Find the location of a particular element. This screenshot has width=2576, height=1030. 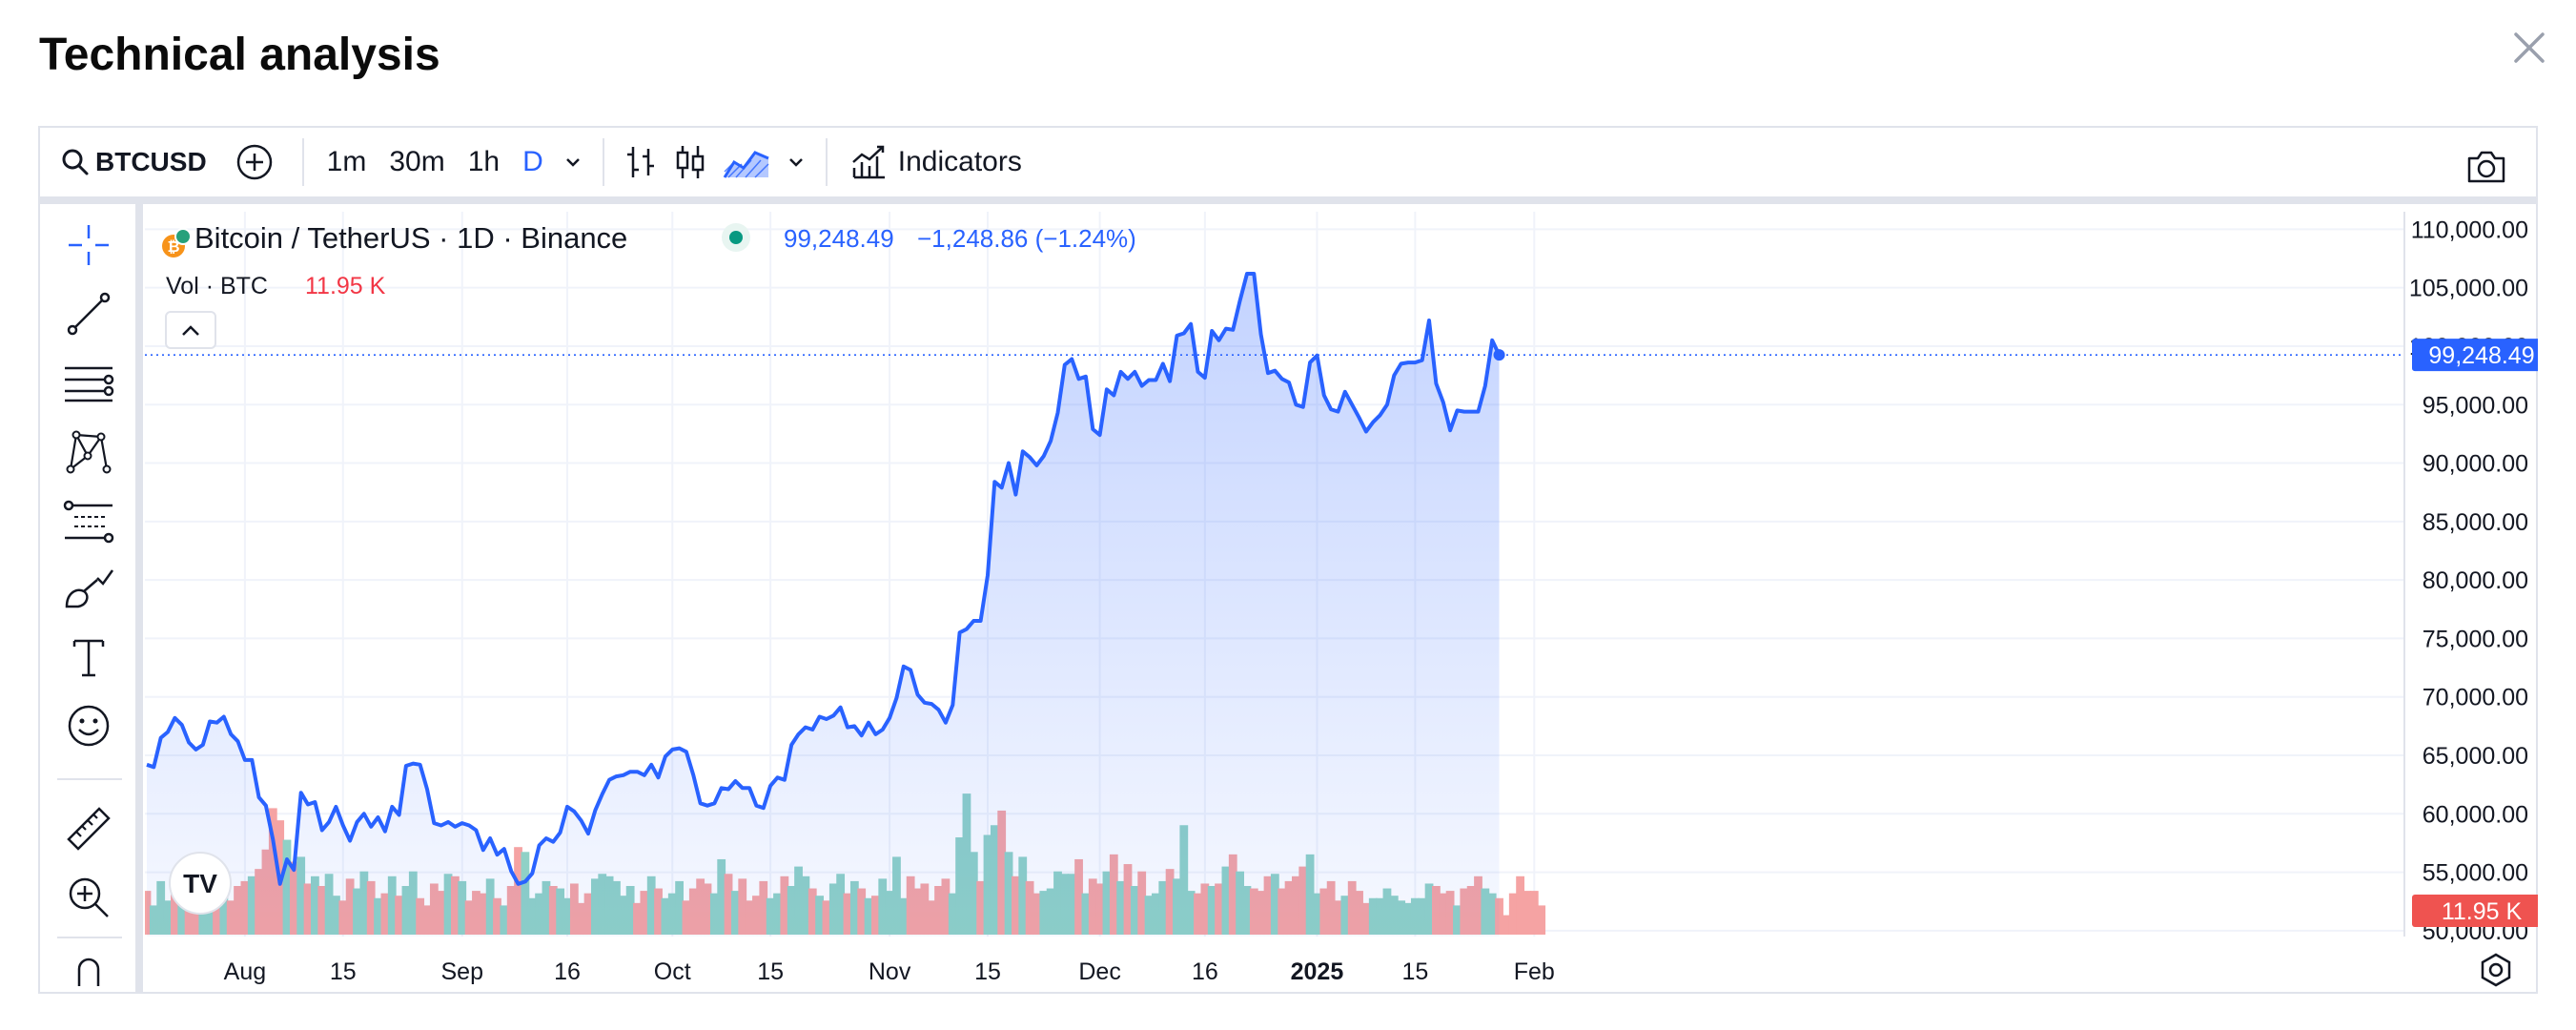

compare-button is located at coordinates (255, 162).